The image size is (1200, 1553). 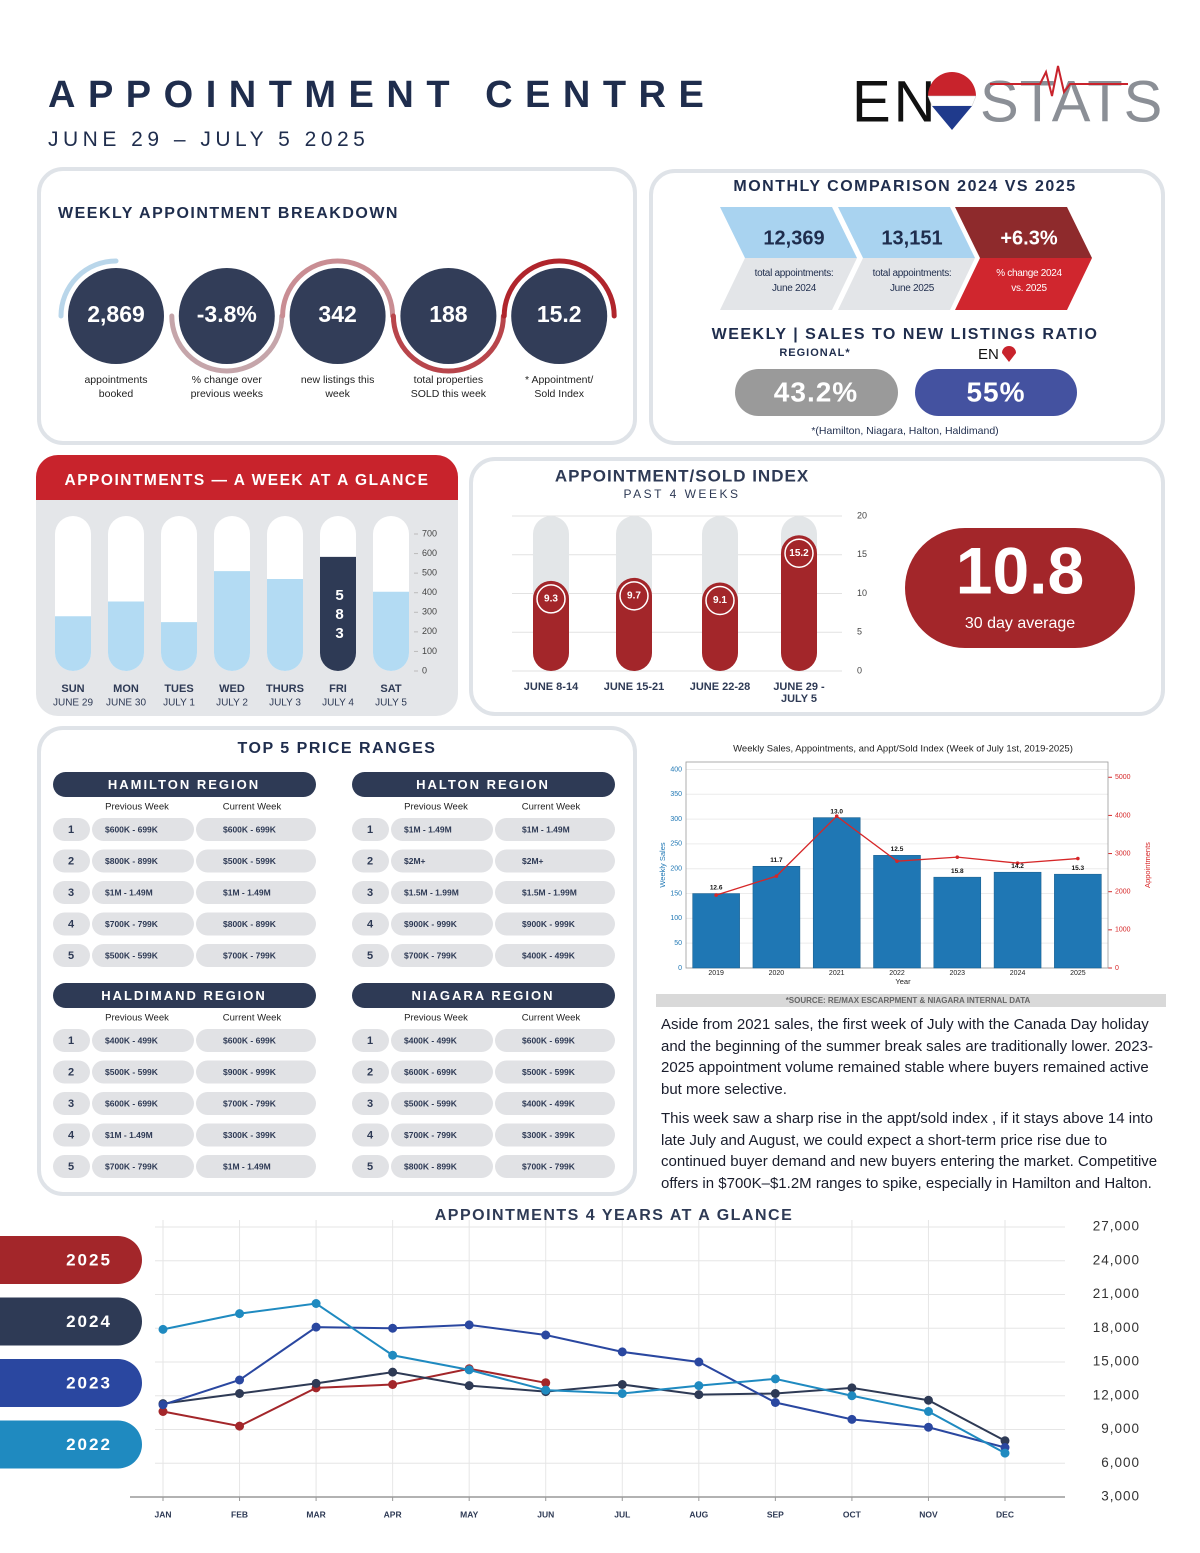 I want to click on index-label: 13.0, so click(x=836, y=811).